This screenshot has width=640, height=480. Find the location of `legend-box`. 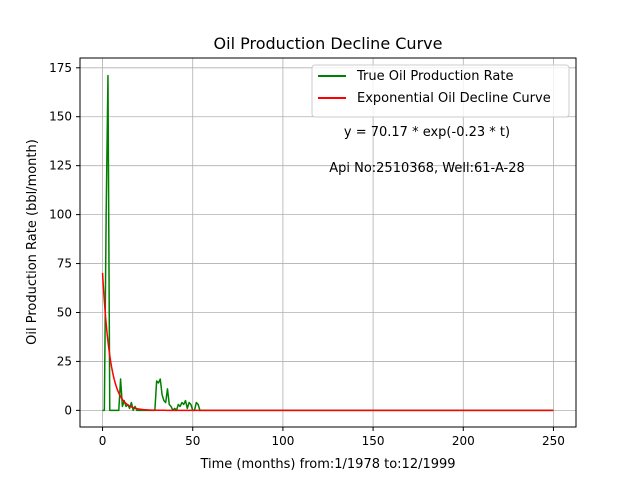

legend-box is located at coordinates (440, 91).